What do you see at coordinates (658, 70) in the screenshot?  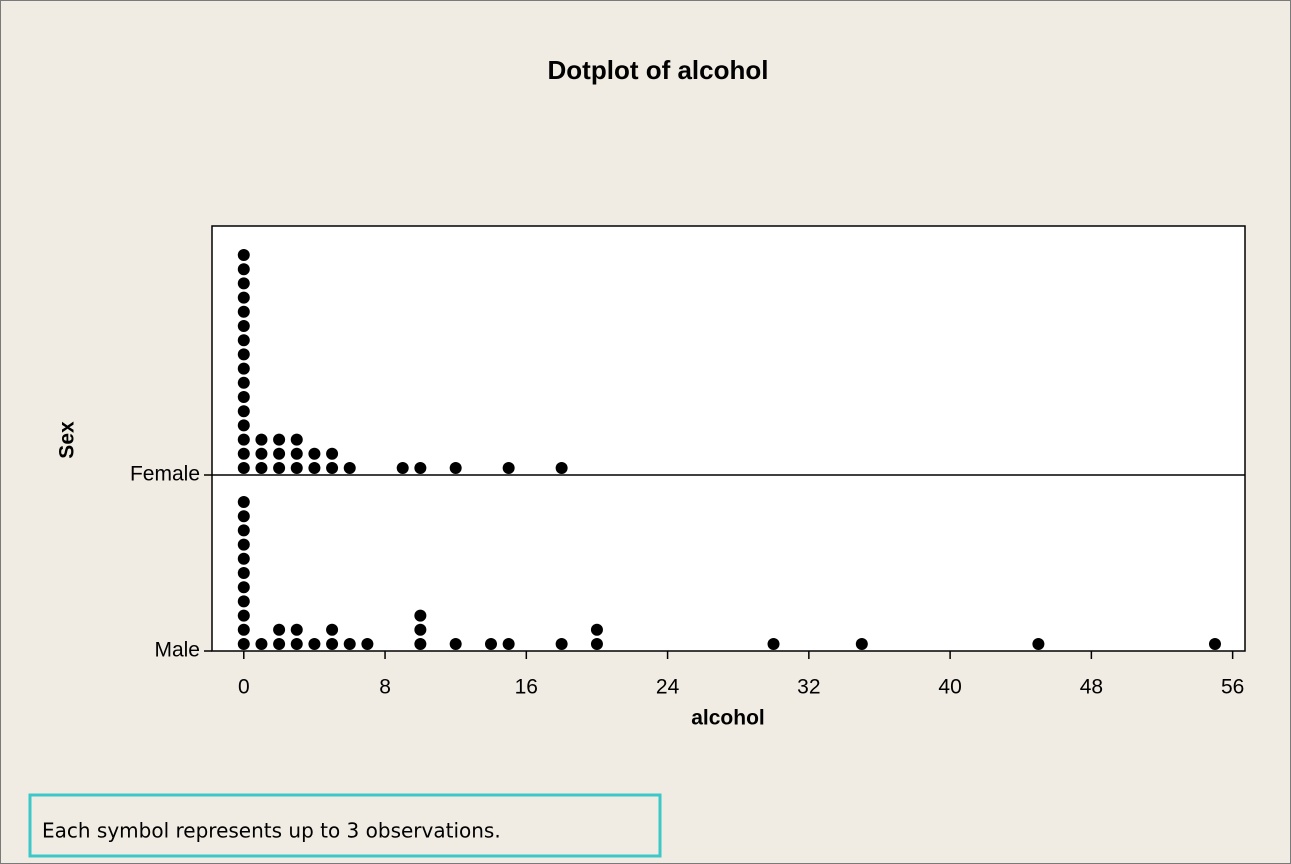 I see `chart-title: Dotplot of alcohol` at bounding box center [658, 70].